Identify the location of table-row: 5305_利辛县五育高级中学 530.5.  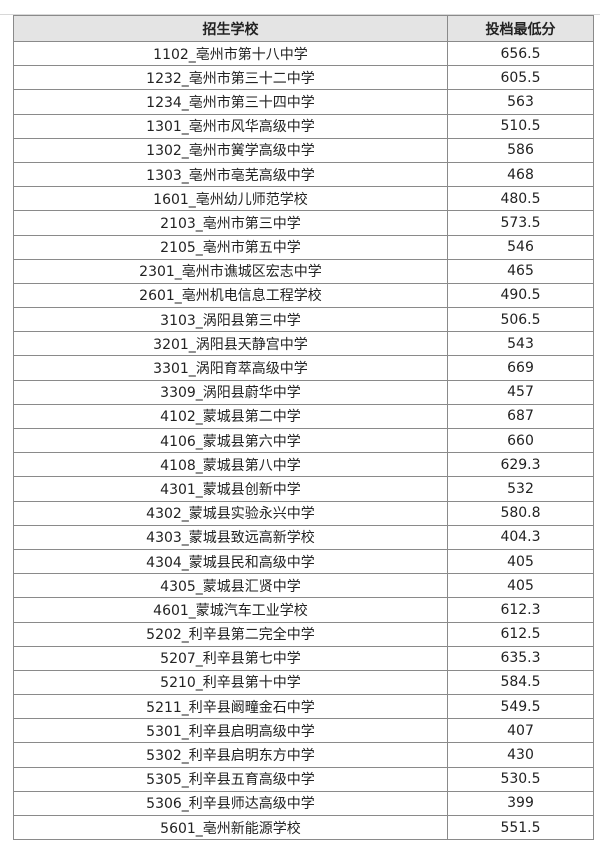
(303, 779).